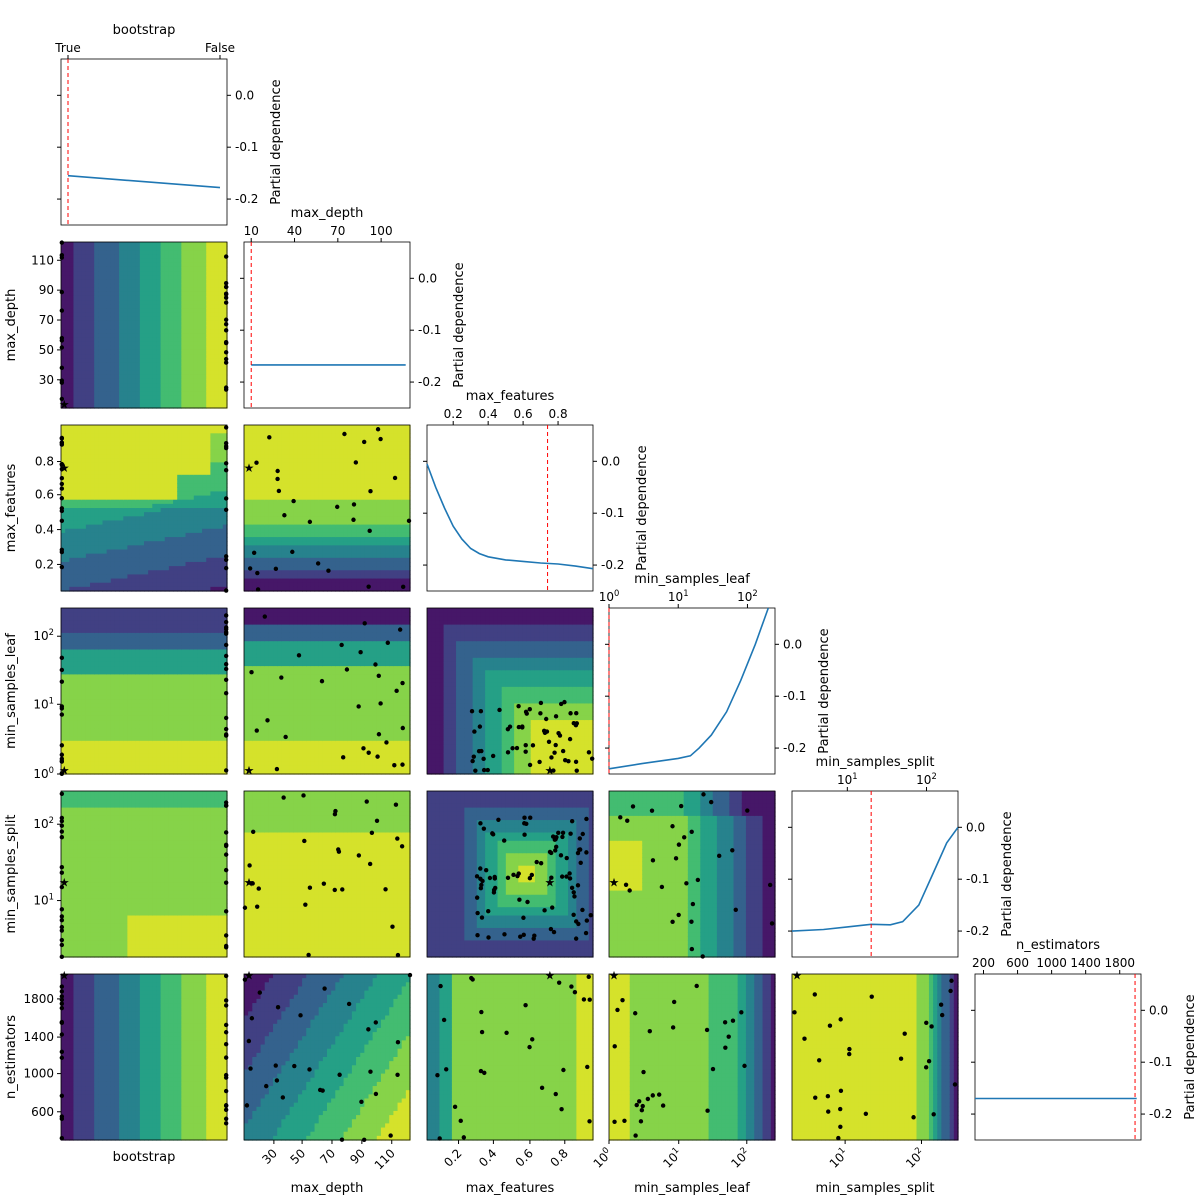 The image size is (1200, 1204). What do you see at coordinates (328, 508) in the screenshot?
I see `contour-panel-max_features-vs-max_depth: ★` at bounding box center [328, 508].